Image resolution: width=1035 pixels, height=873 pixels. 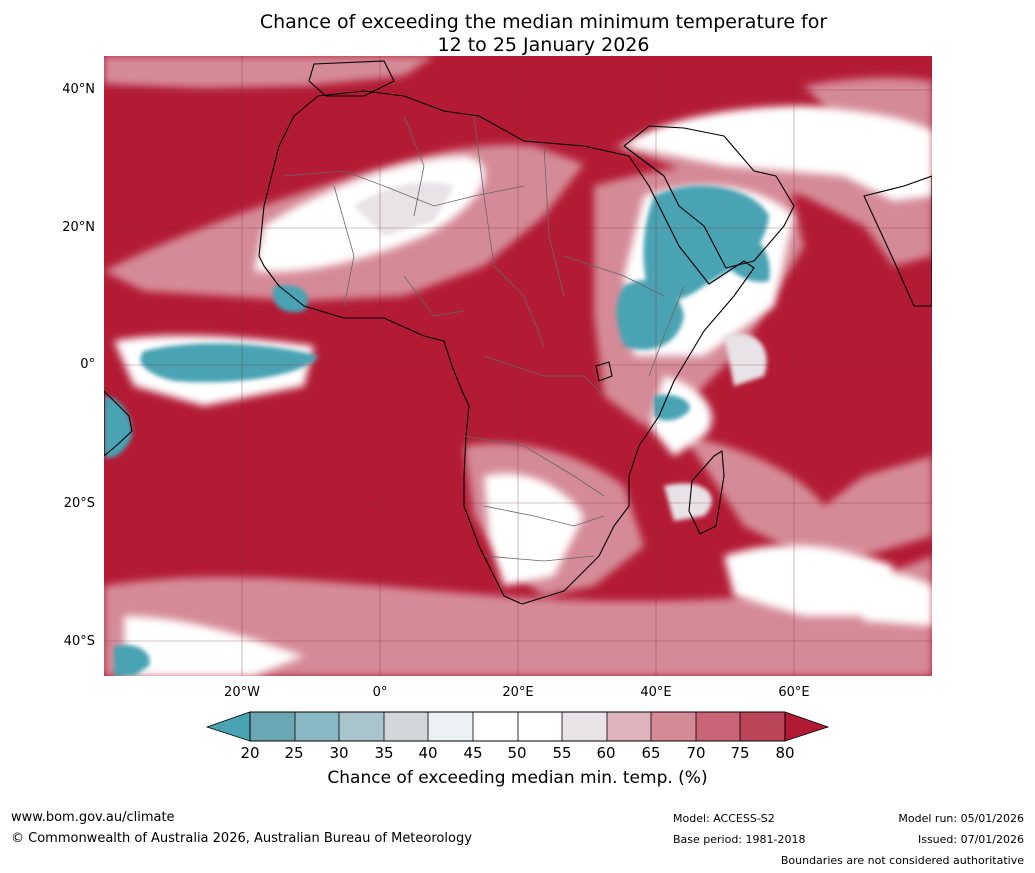 What do you see at coordinates (961, 818) in the screenshot?
I see `model-run-date: Model run: 05/01/2026` at bounding box center [961, 818].